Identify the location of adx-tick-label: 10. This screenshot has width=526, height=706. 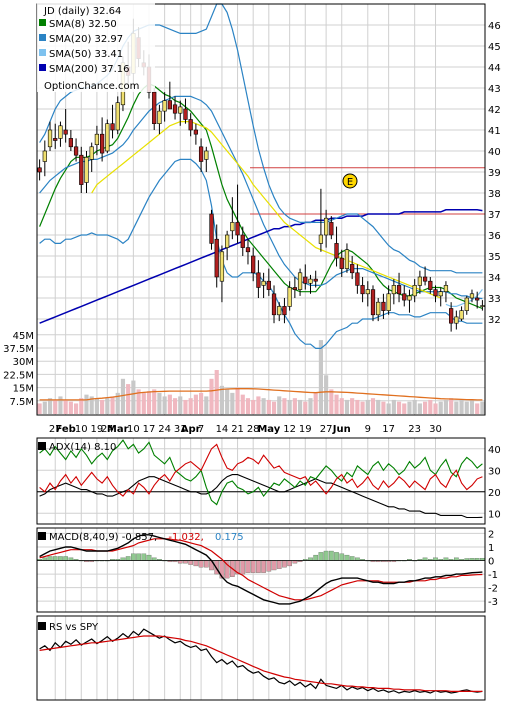
(494, 514).